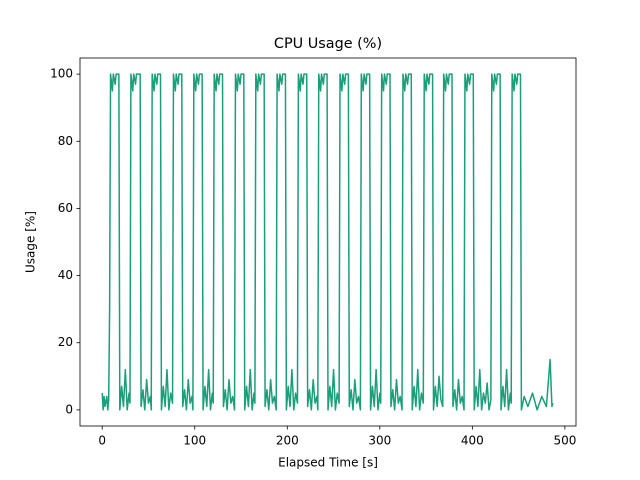 This screenshot has height=480, width=640. Describe the element at coordinates (65, 141) in the screenshot. I see `y-tick-label: 80` at that location.